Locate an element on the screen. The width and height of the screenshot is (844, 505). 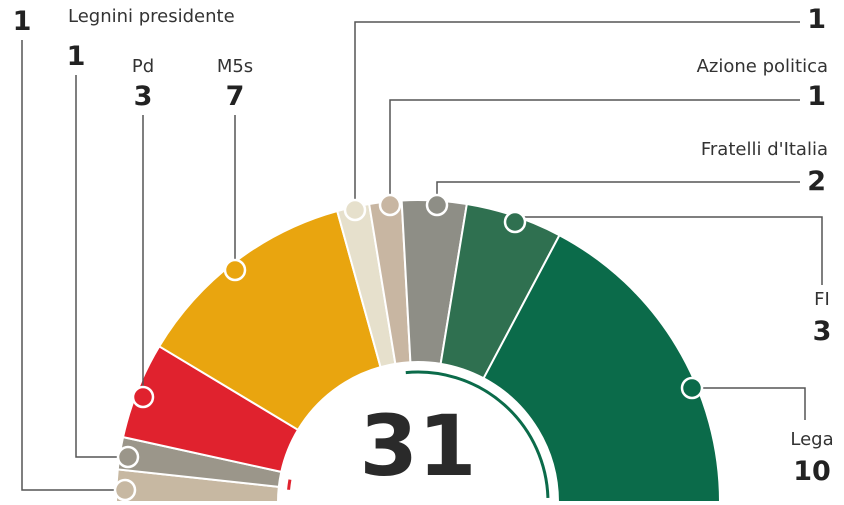
party-name: M5s is located at coordinates (235, 66).